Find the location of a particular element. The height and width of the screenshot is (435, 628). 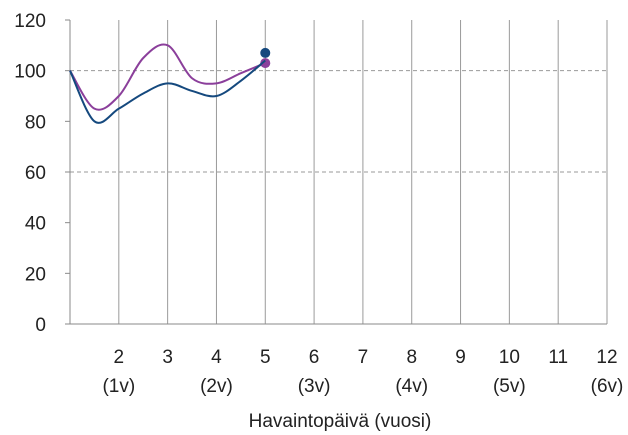

y-tick-label-40: 40 is located at coordinates (35, 224).